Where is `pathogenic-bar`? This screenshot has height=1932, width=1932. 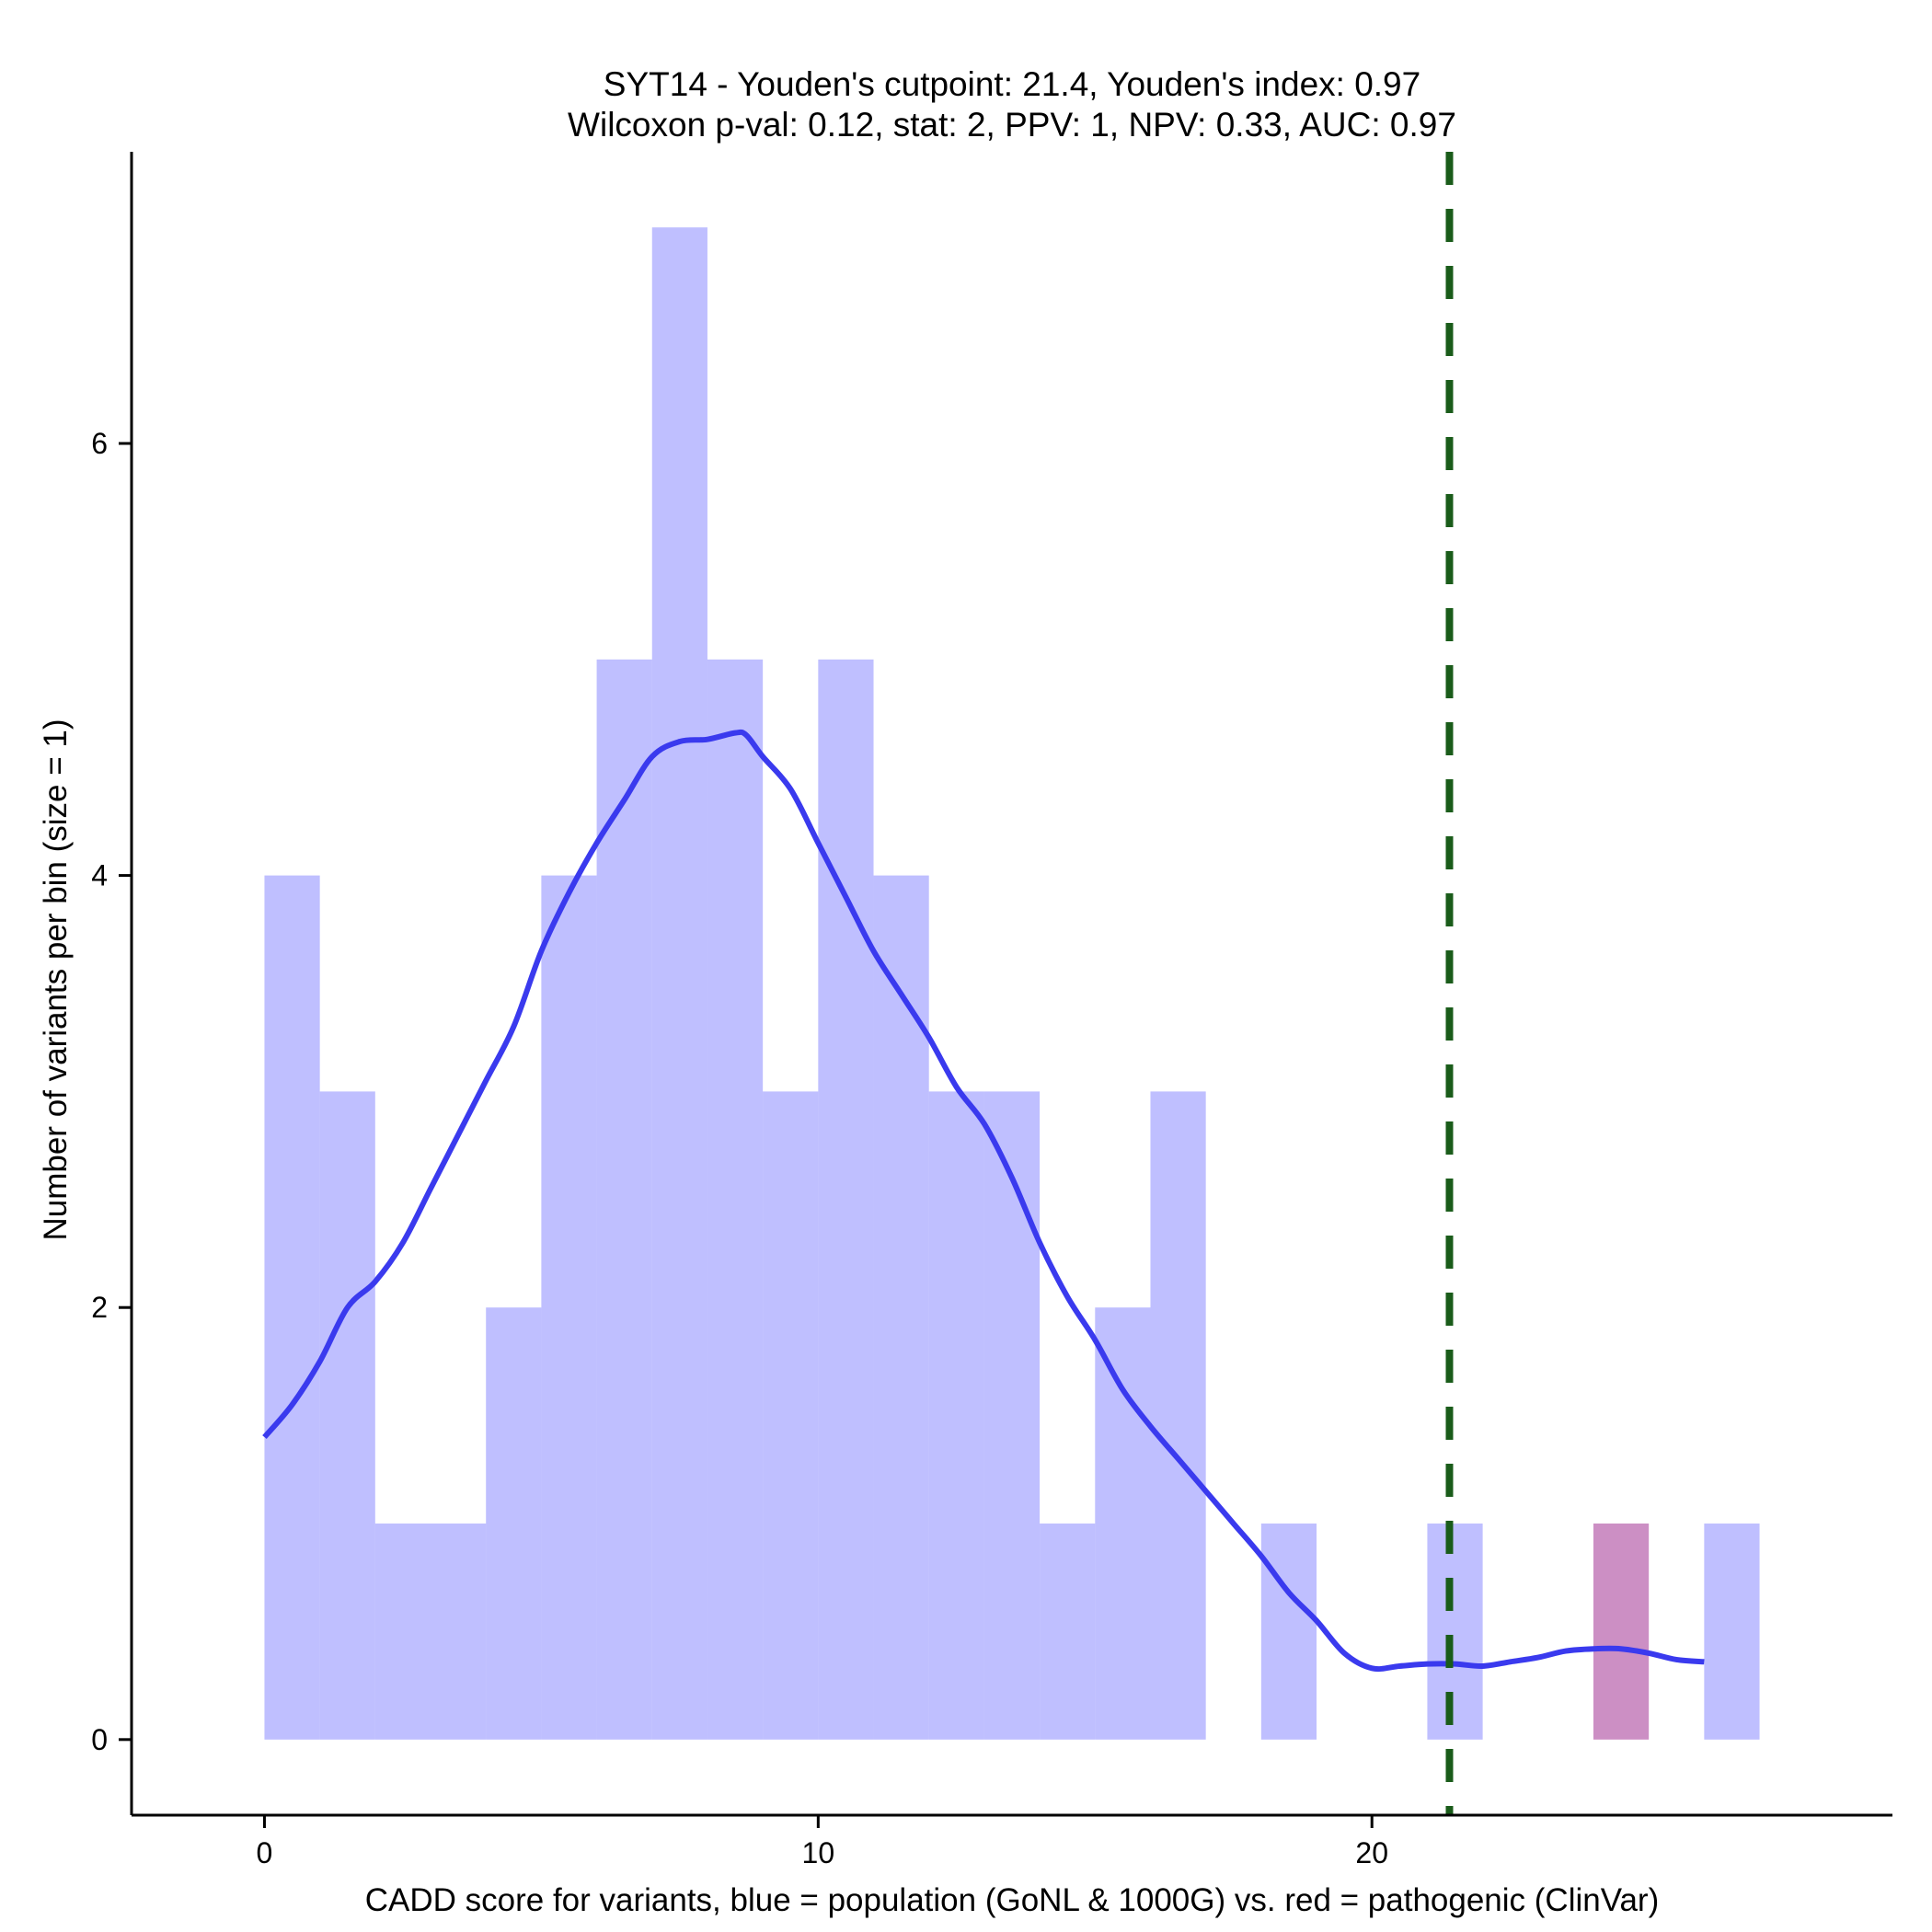 pathogenic-bar is located at coordinates (1621, 1632).